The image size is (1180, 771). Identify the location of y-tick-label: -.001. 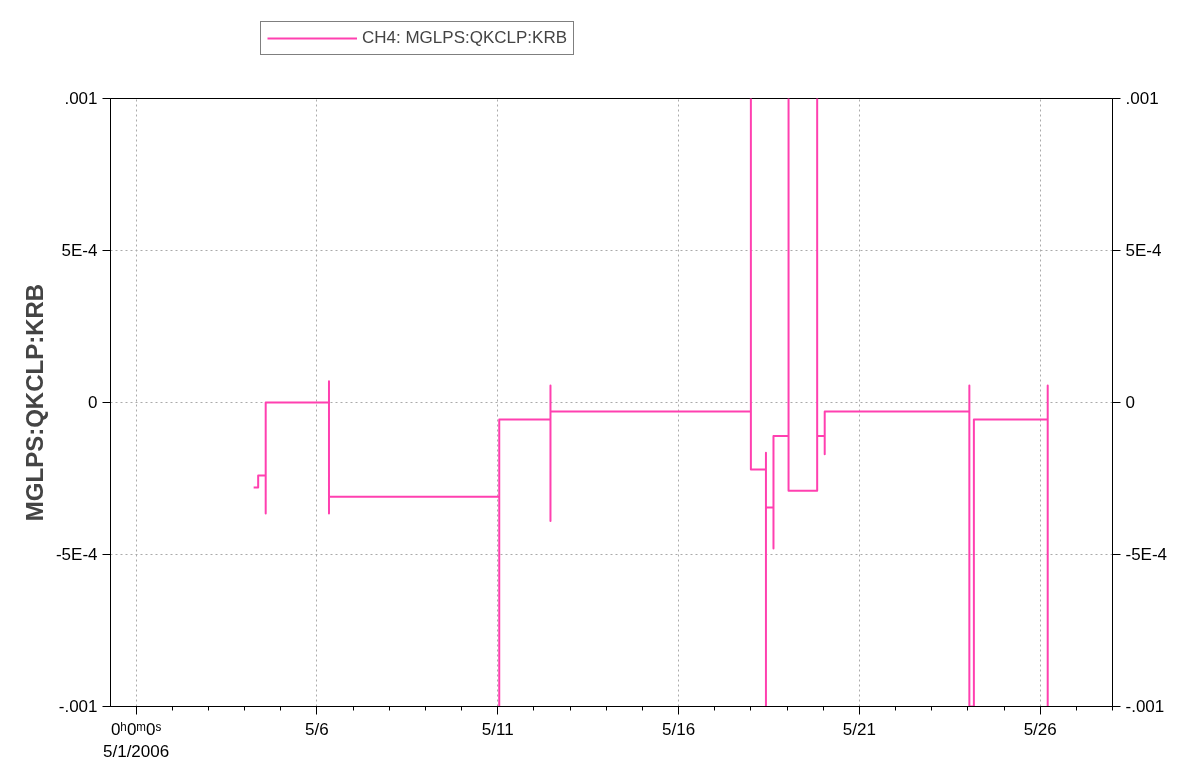
(78, 706).